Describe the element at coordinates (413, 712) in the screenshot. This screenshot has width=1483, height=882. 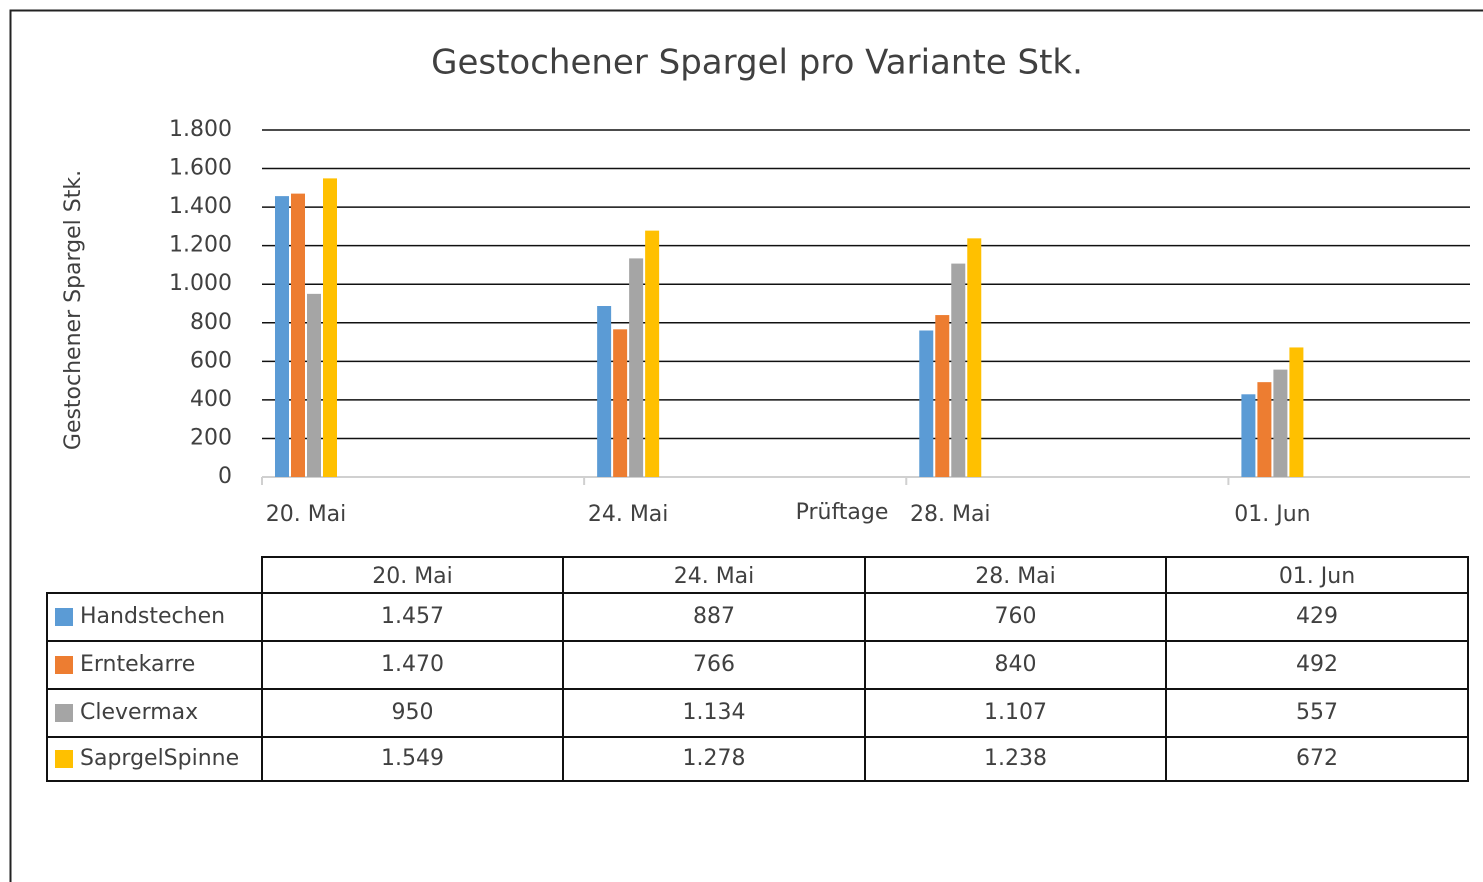
I see `table-cell: 950` at that location.